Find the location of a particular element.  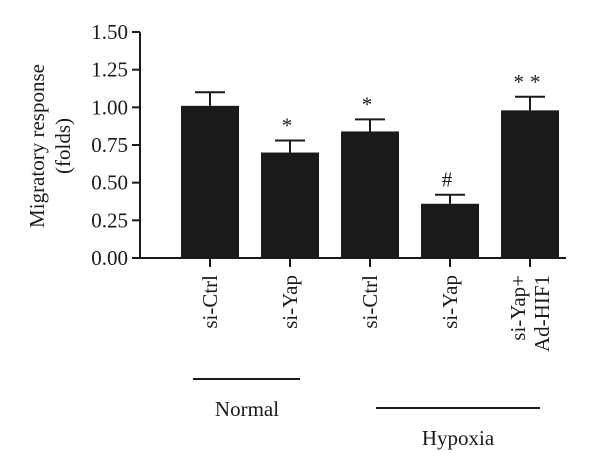

y-tick-label: 0.50 is located at coordinates (109, 183).